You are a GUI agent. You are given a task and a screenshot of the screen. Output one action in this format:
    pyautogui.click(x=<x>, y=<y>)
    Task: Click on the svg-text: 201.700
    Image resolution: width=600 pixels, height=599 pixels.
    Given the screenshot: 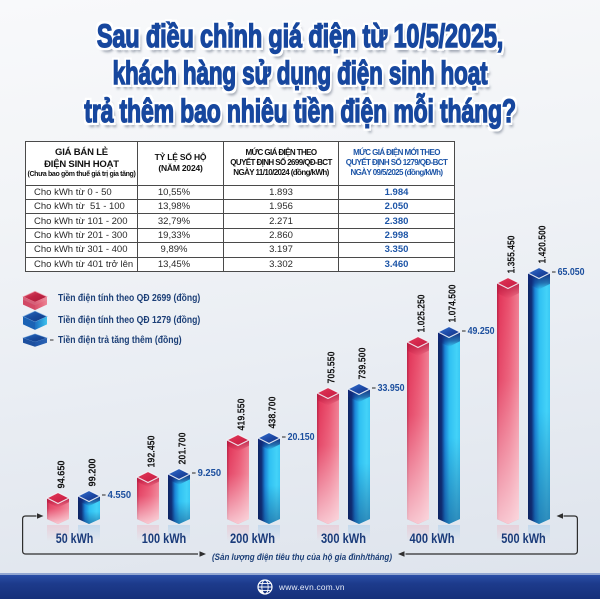 What is the action you would take?
    pyautogui.click(x=183, y=448)
    